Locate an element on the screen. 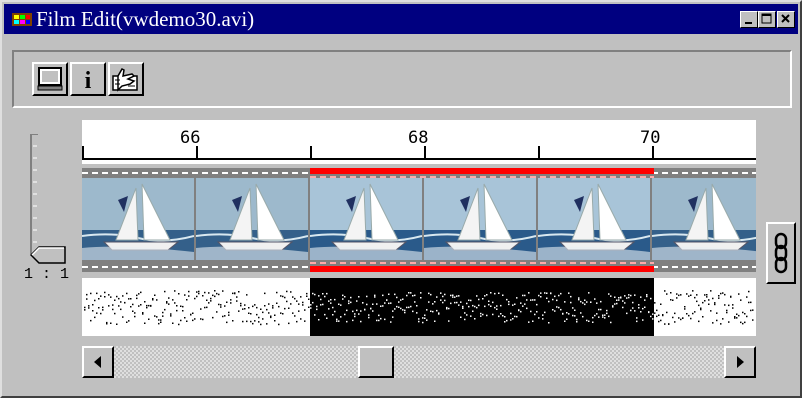 This screenshot has height=398, width=802. toolbar: i is located at coordinates (402, 79).